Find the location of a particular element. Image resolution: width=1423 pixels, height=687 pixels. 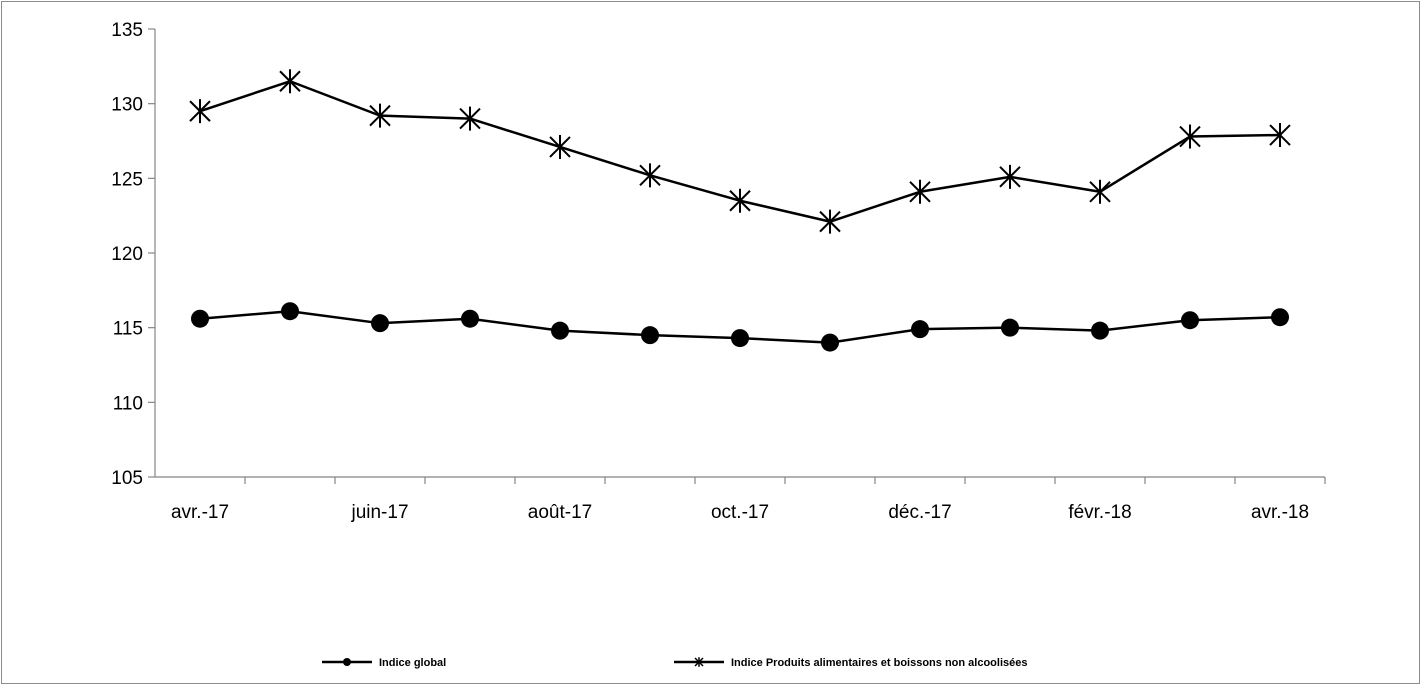

y-tick-label: 125 is located at coordinates (127, 179).